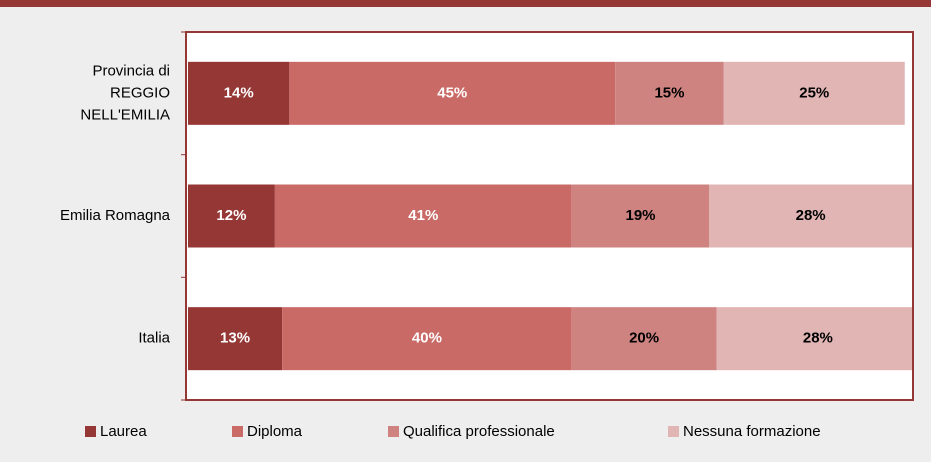 Image resolution: width=931 pixels, height=462 pixels. I want to click on value-label: 40%, so click(427, 338).